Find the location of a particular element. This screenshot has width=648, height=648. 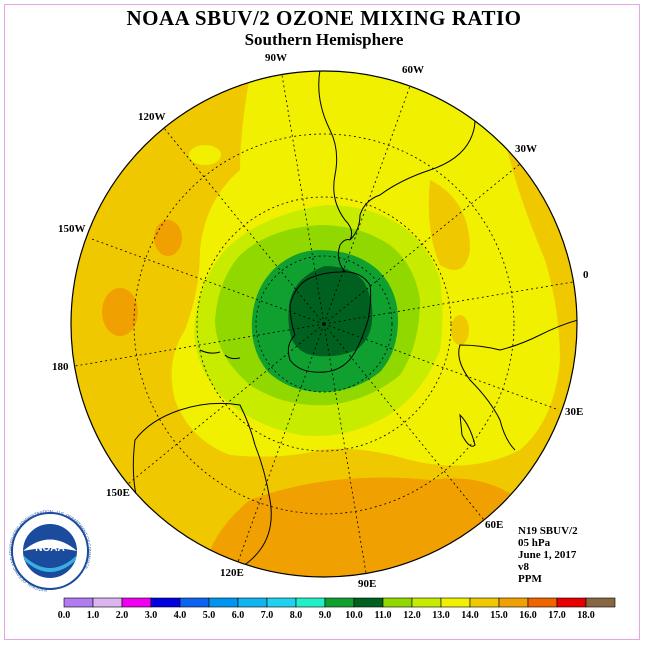

africa-outline is located at coordinates (517, 385).